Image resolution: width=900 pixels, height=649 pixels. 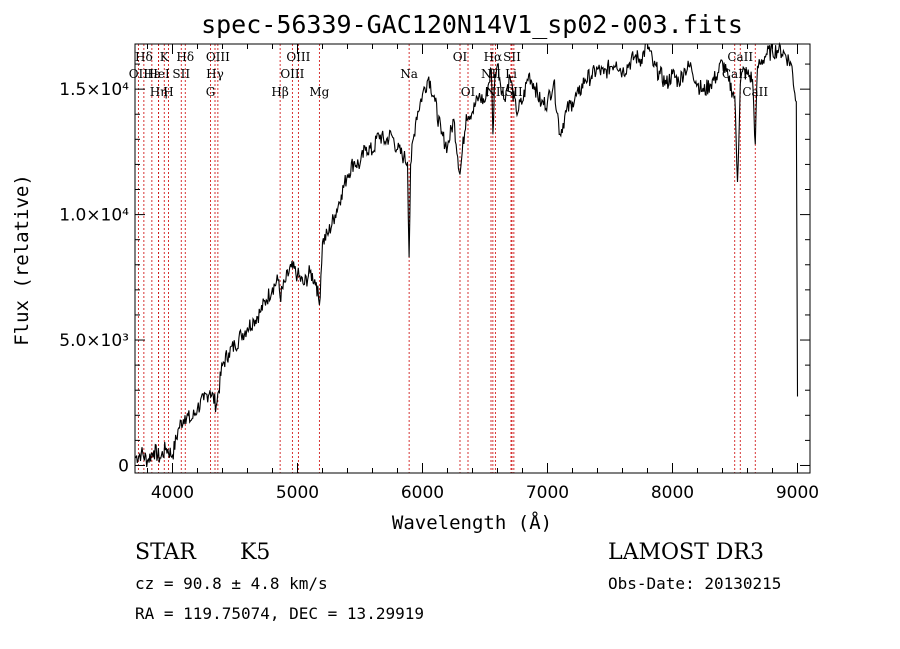 What do you see at coordinates (185, 57) in the screenshot?
I see `line-marker-label-8: Hδ` at bounding box center [185, 57].